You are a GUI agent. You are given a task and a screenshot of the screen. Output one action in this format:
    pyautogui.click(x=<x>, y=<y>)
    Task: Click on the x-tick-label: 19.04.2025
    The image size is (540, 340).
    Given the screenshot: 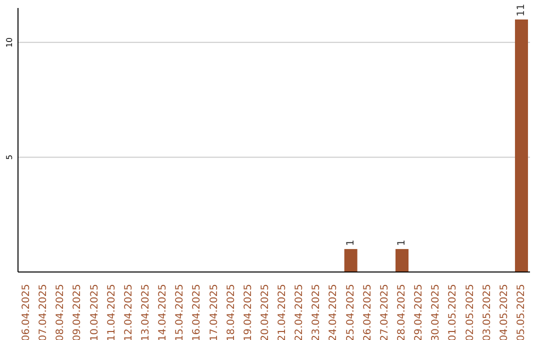 What is the action you would take?
    pyautogui.click(x=248, y=312)
    